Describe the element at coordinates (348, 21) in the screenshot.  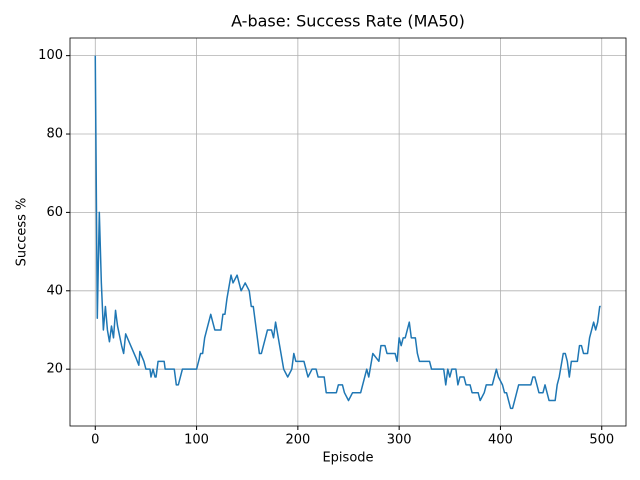
I see `chart-title: A-base: Success Rate (MA50)` at that location.